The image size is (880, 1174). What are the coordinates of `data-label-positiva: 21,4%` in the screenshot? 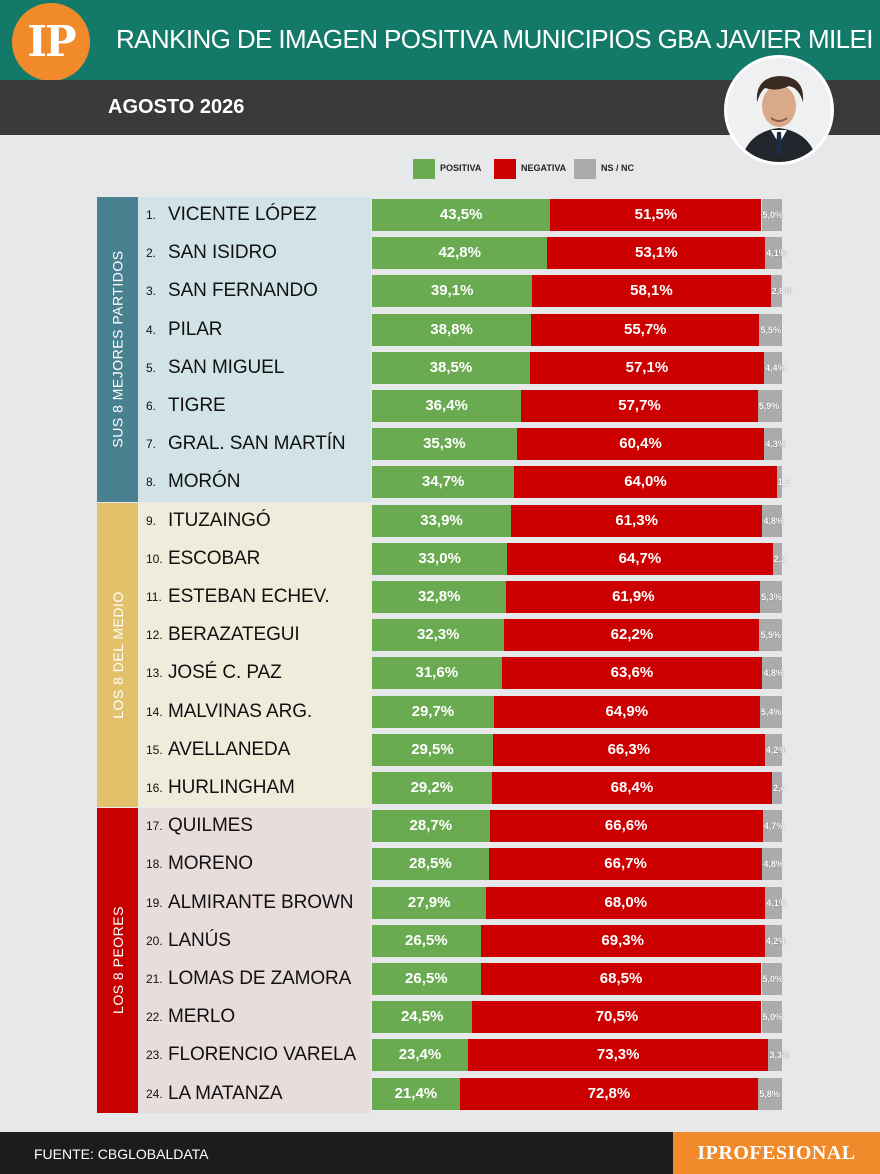 It's located at (416, 1093).